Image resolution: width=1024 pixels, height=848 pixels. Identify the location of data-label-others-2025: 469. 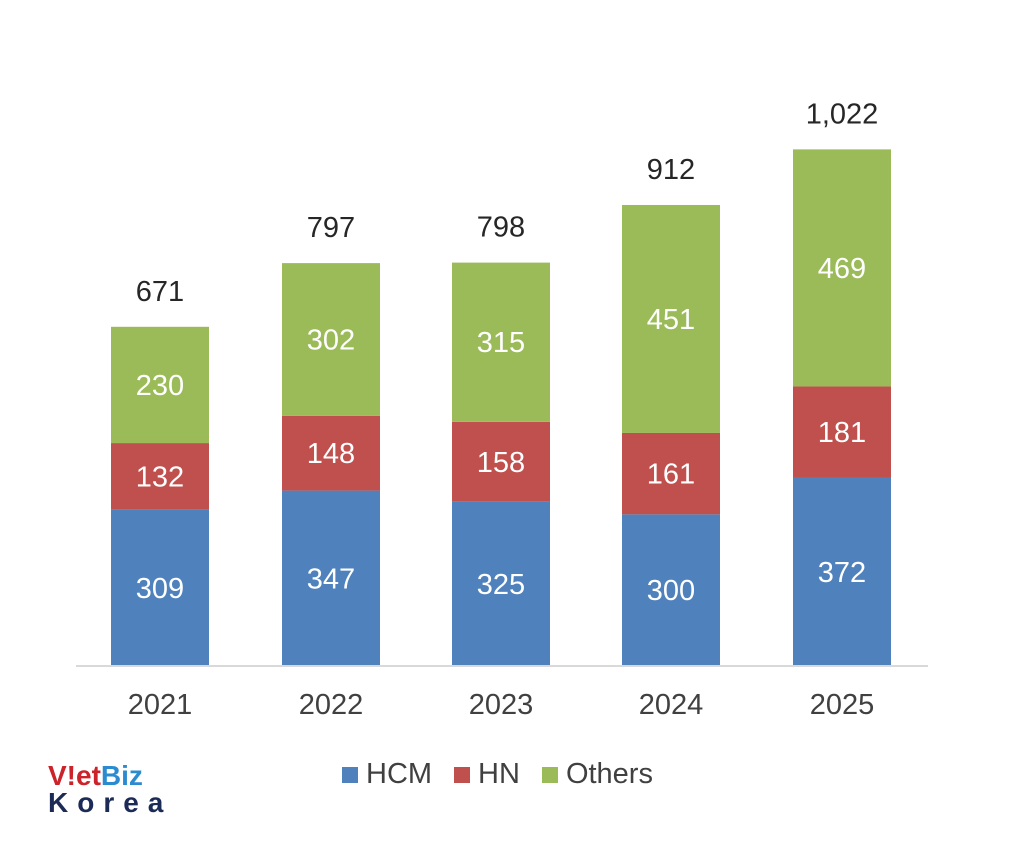
(842, 269).